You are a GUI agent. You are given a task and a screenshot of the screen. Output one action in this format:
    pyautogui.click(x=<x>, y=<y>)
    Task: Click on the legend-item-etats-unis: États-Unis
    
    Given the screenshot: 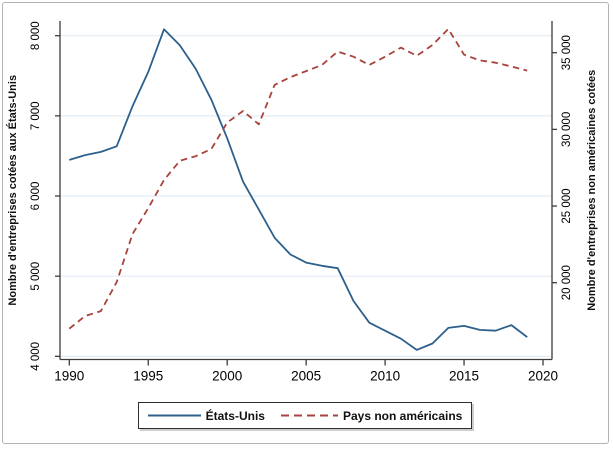 What is the action you would take?
    pyautogui.click(x=206, y=415)
    